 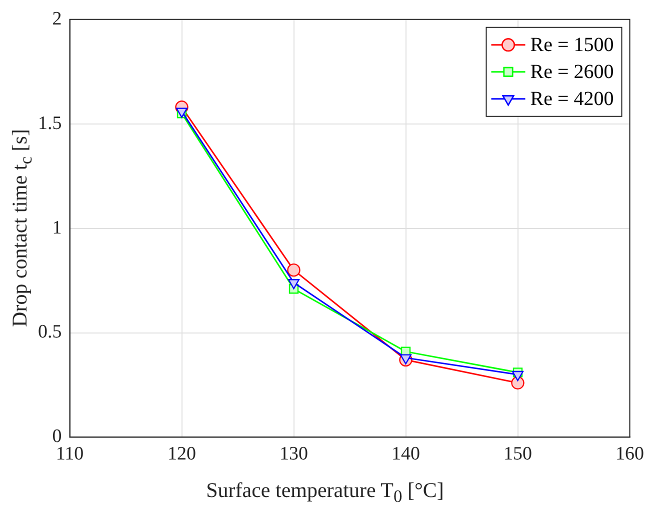 What do you see at coordinates (294, 454) in the screenshot?
I see `x-tick-label: 130` at bounding box center [294, 454].